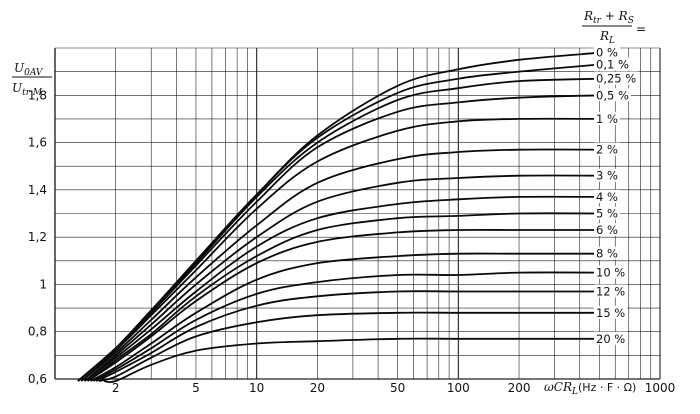 This screenshot has width=700, height=414. I want to click on y-tick-label: 0,8, so click(37, 332).